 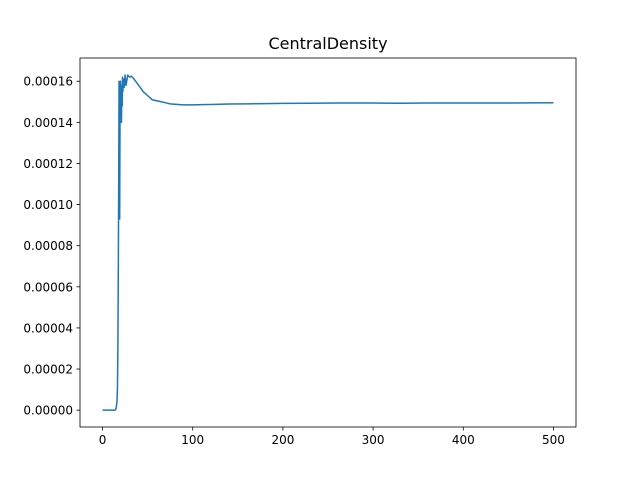 What do you see at coordinates (282, 440) in the screenshot?
I see `x-tick-label: 200` at bounding box center [282, 440].